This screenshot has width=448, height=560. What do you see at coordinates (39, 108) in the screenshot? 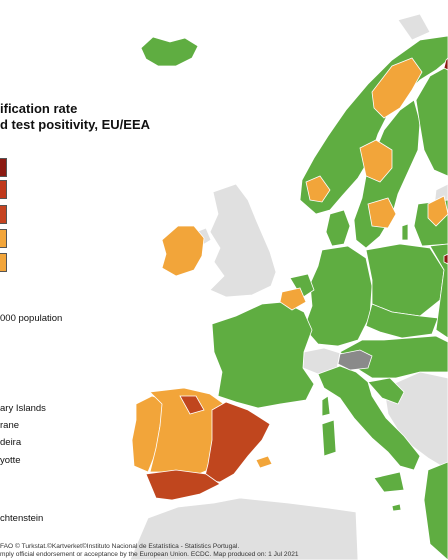
I see `title-line-1: ification rate` at bounding box center [39, 108].